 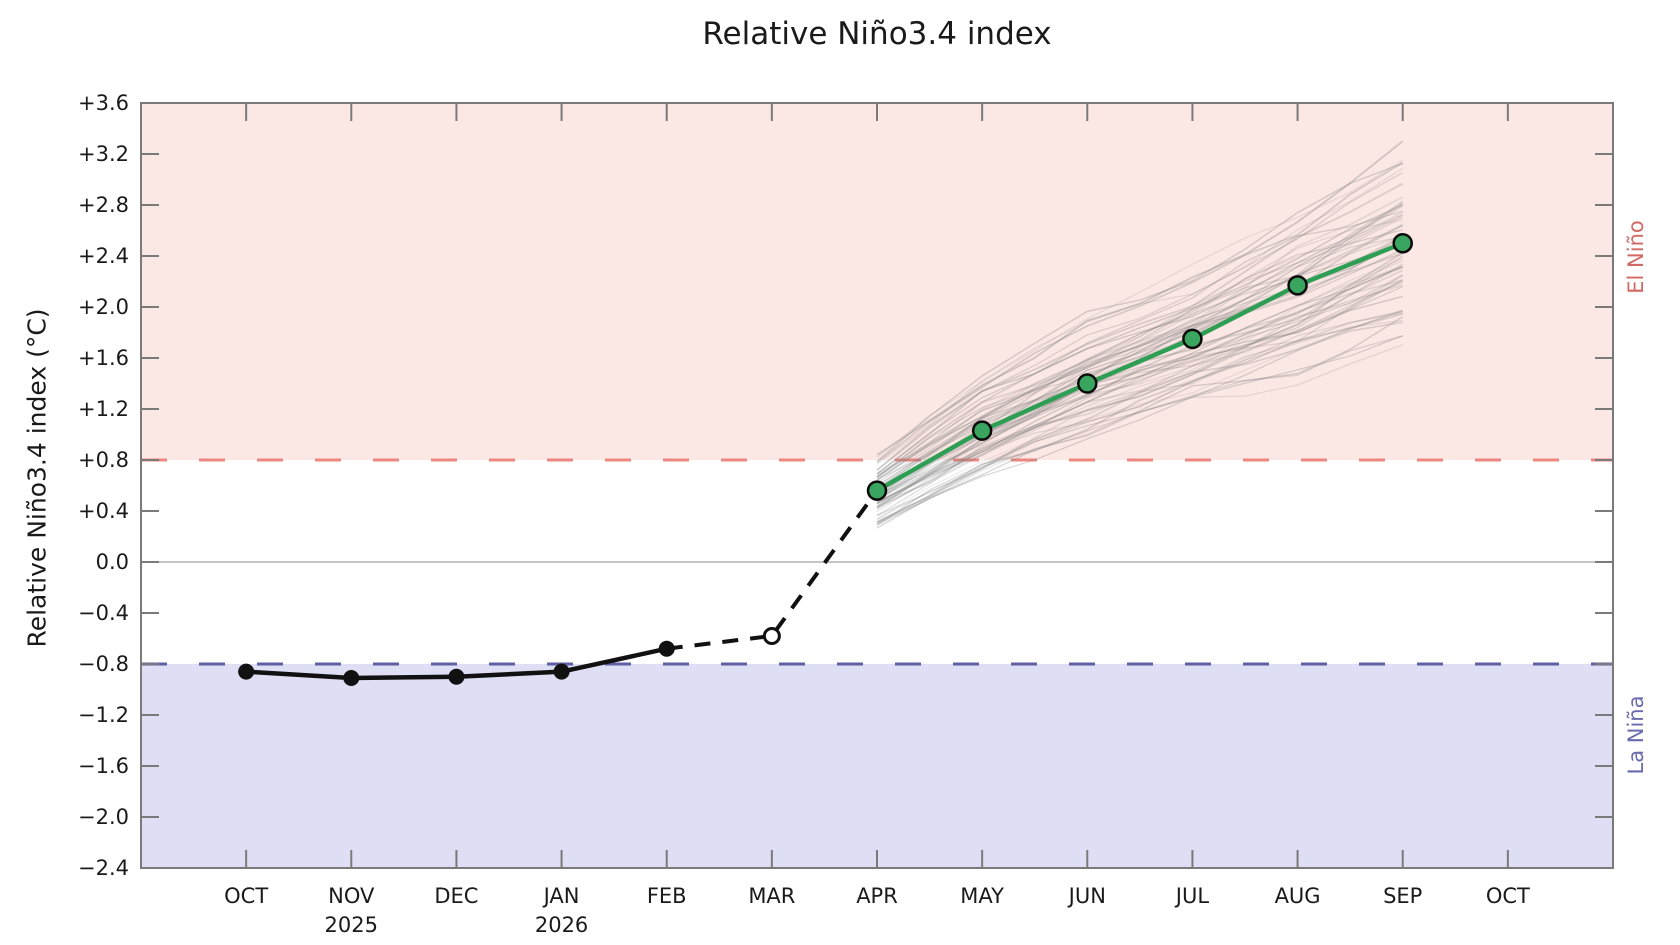 What do you see at coordinates (1402, 896) in the screenshot?
I see `month-tick-label: SEP` at bounding box center [1402, 896].